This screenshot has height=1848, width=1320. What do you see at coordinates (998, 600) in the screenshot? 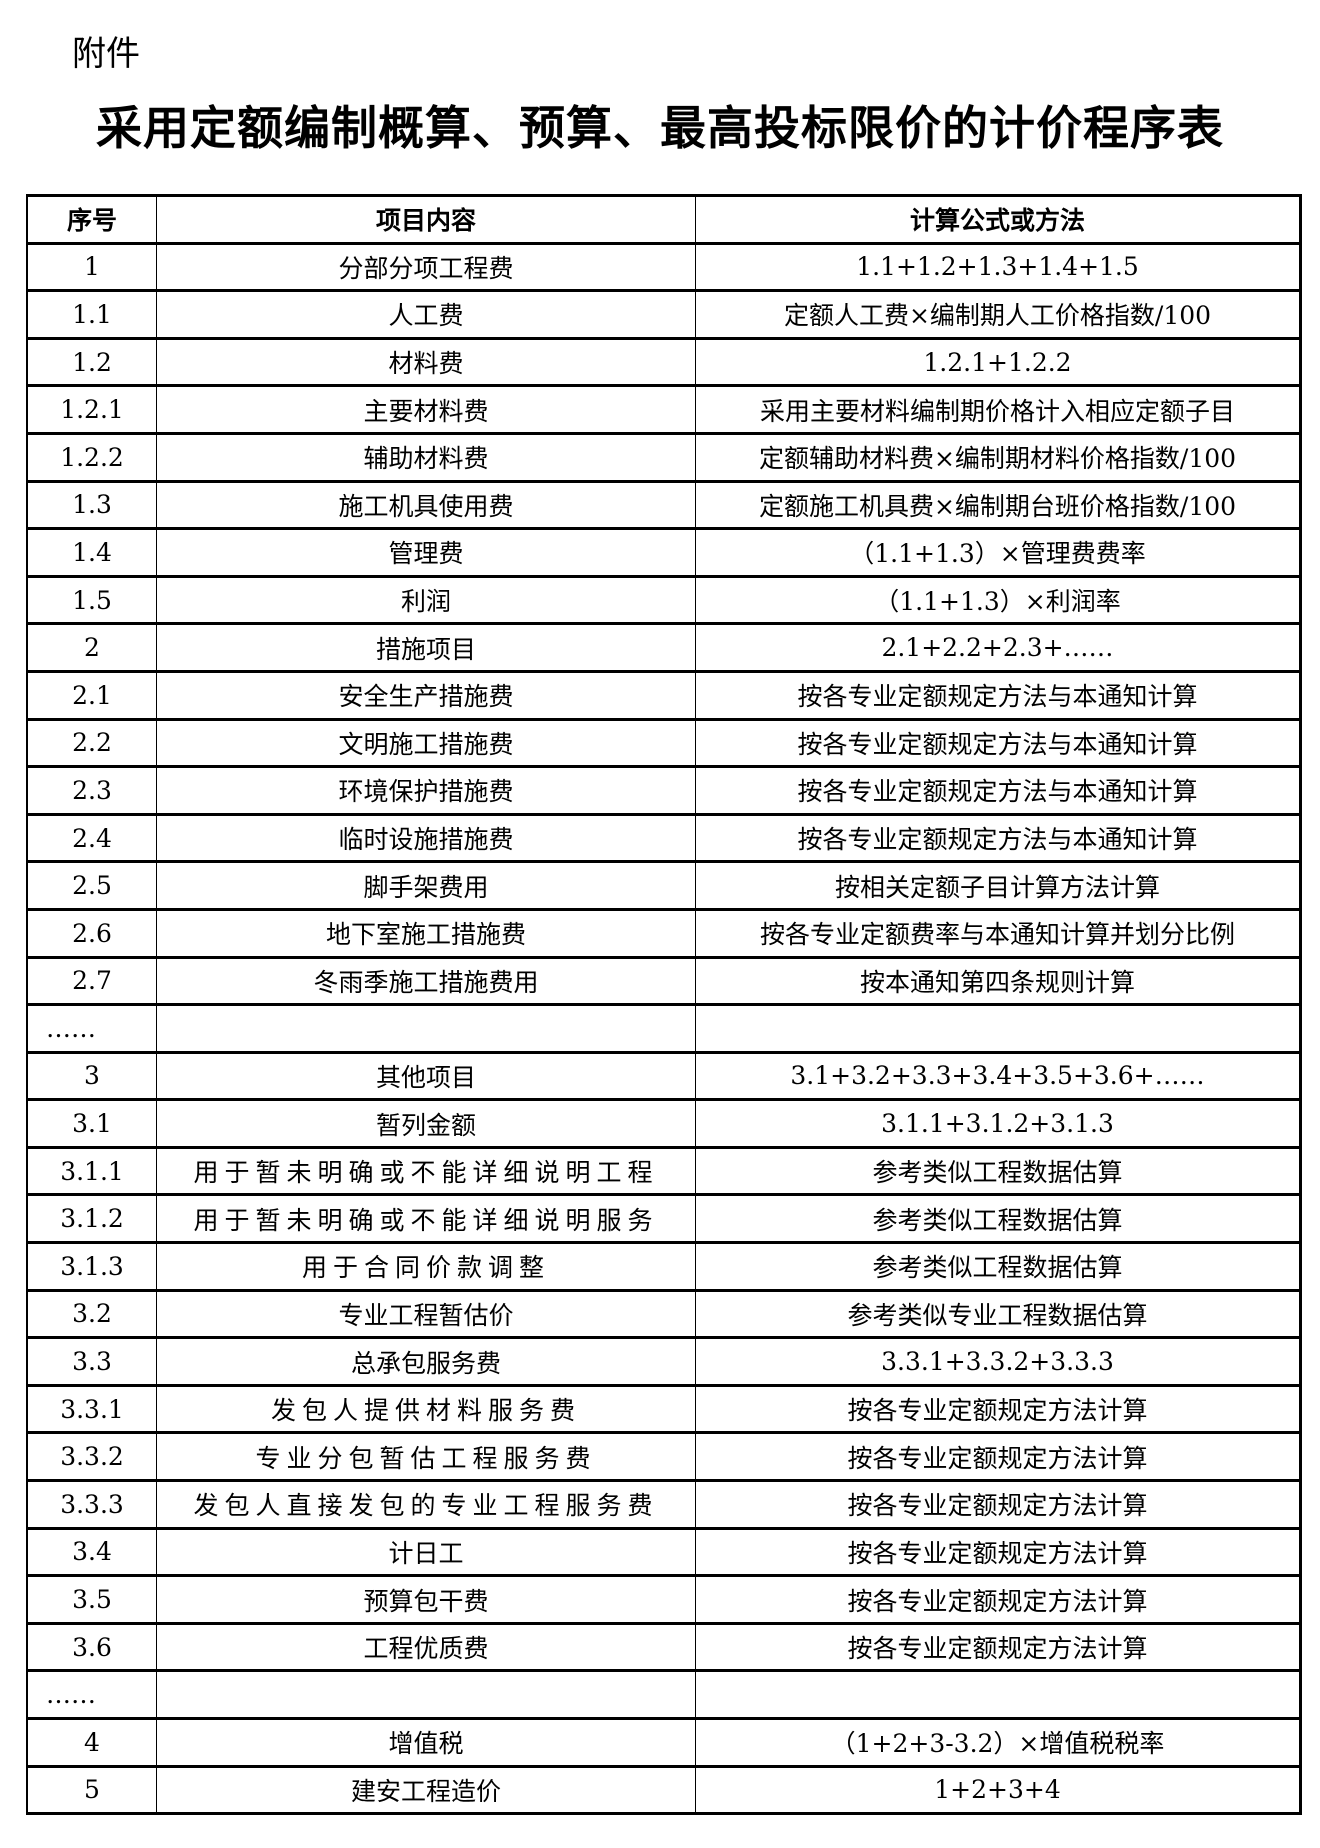
I see `cell-formula: （1.1+1.3）×利润率` at bounding box center [998, 600].